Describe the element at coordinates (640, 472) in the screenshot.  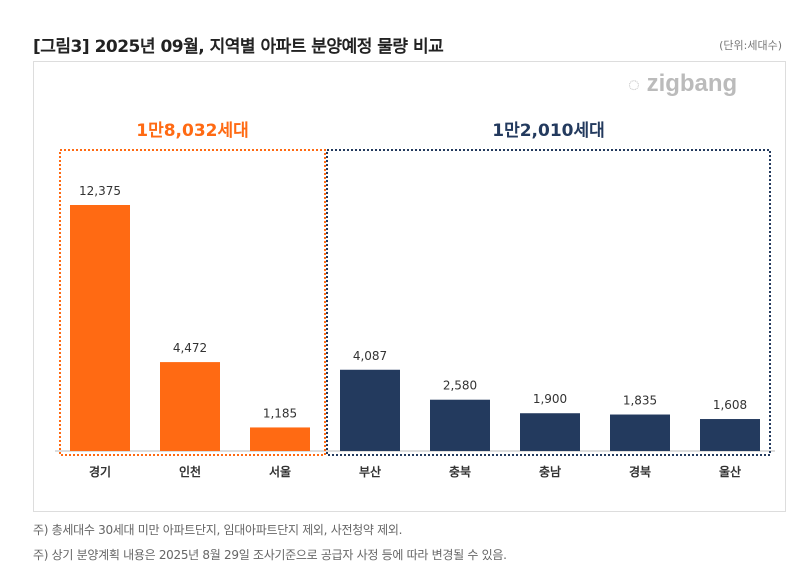
I see `category-label: 경북` at that location.